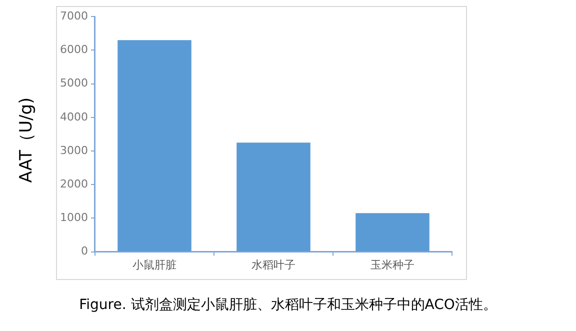 This screenshot has width=576, height=331. What do you see at coordinates (84, 251) in the screenshot?
I see `y-tick-label: 0` at bounding box center [84, 251].